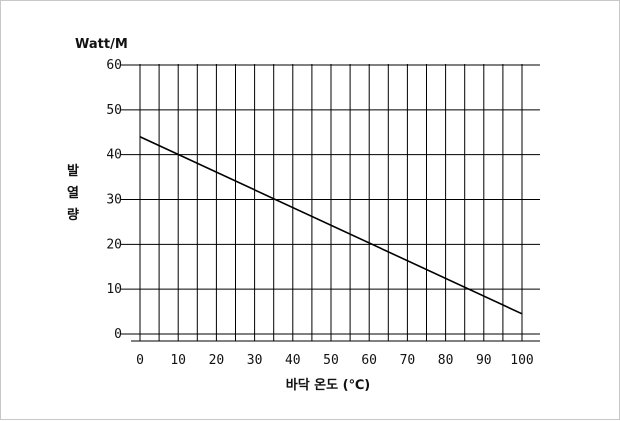 This screenshot has height=421, width=620. What do you see at coordinates (114, 155) in the screenshot?
I see `y-tick-label-40: 40` at bounding box center [114, 155].